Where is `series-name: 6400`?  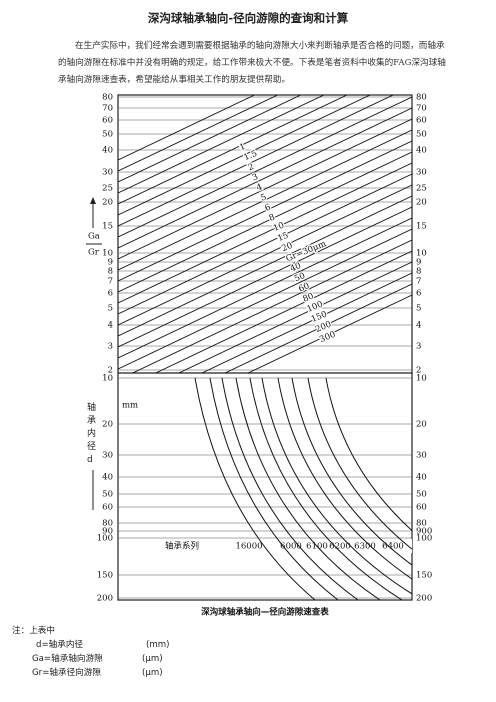
series-name: 6400 is located at coordinates (393, 547).